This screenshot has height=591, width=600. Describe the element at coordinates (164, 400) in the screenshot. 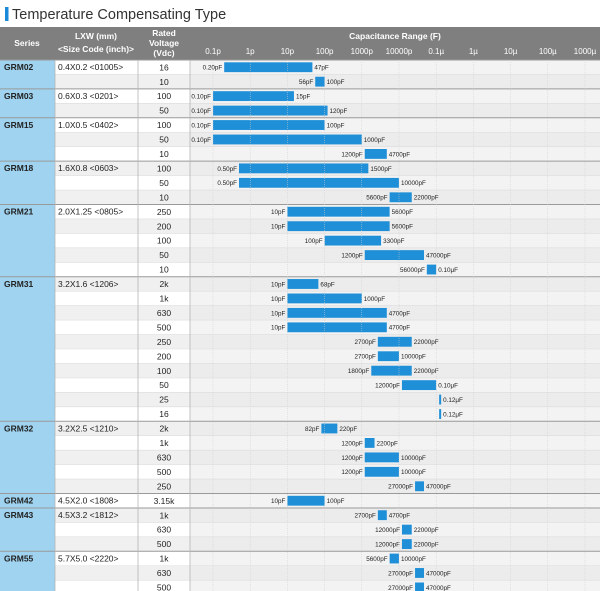

I see `rated-voltage: 25` at that location.